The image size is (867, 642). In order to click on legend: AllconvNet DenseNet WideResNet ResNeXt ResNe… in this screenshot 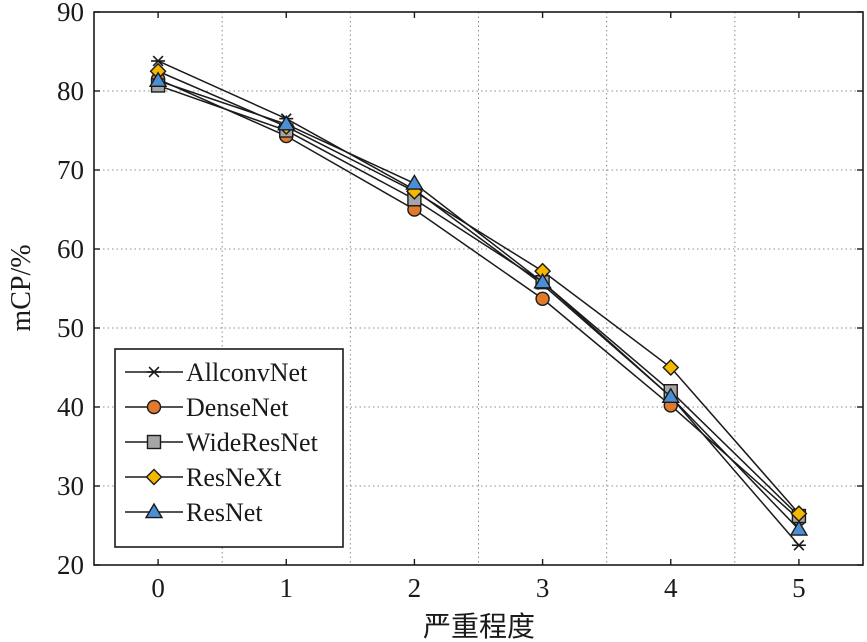, I will do `click(229, 448)`.